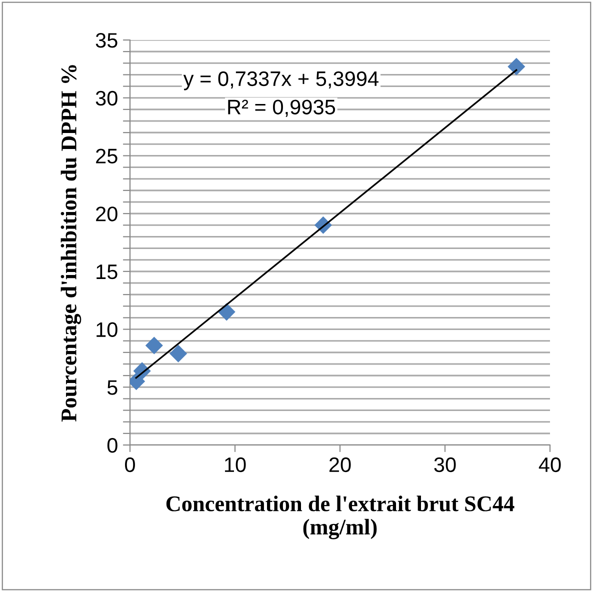 The height and width of the screenshot is (592, 593). I want to click on annotation: y = 0,7337x + 5,3994, so click(280, 80).